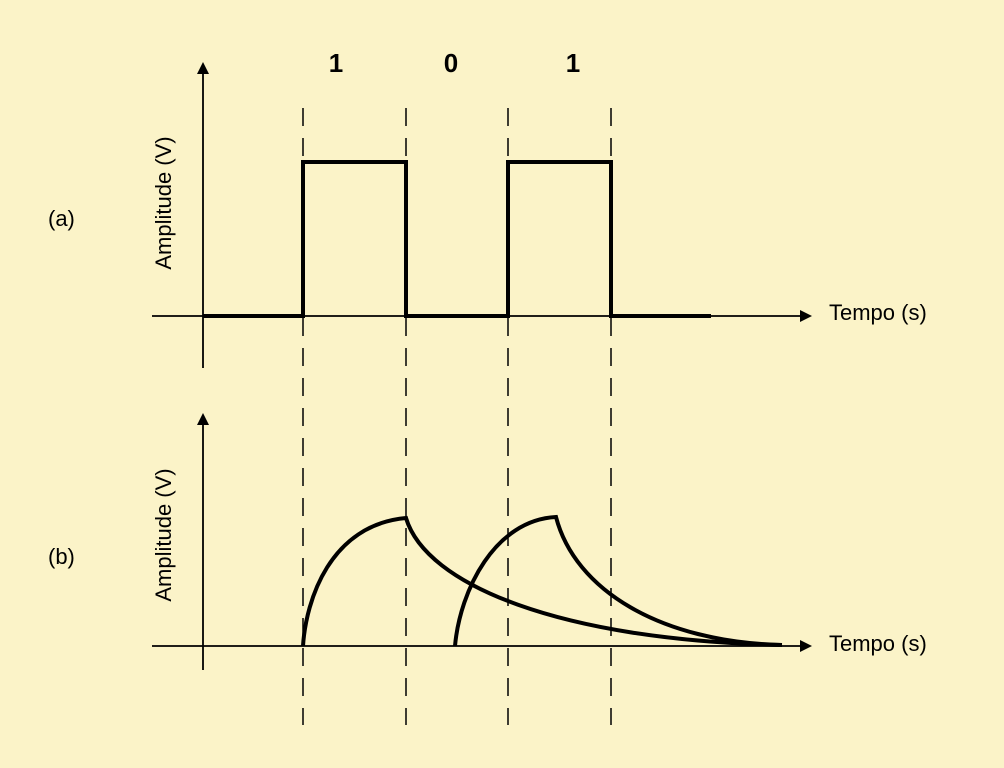 This screenshot has height=768, width=1004. Describe the element at coordinates (878, 643) in the screenshot. I see `panel-b-x-axis-label: Tempo (s)` at that location.